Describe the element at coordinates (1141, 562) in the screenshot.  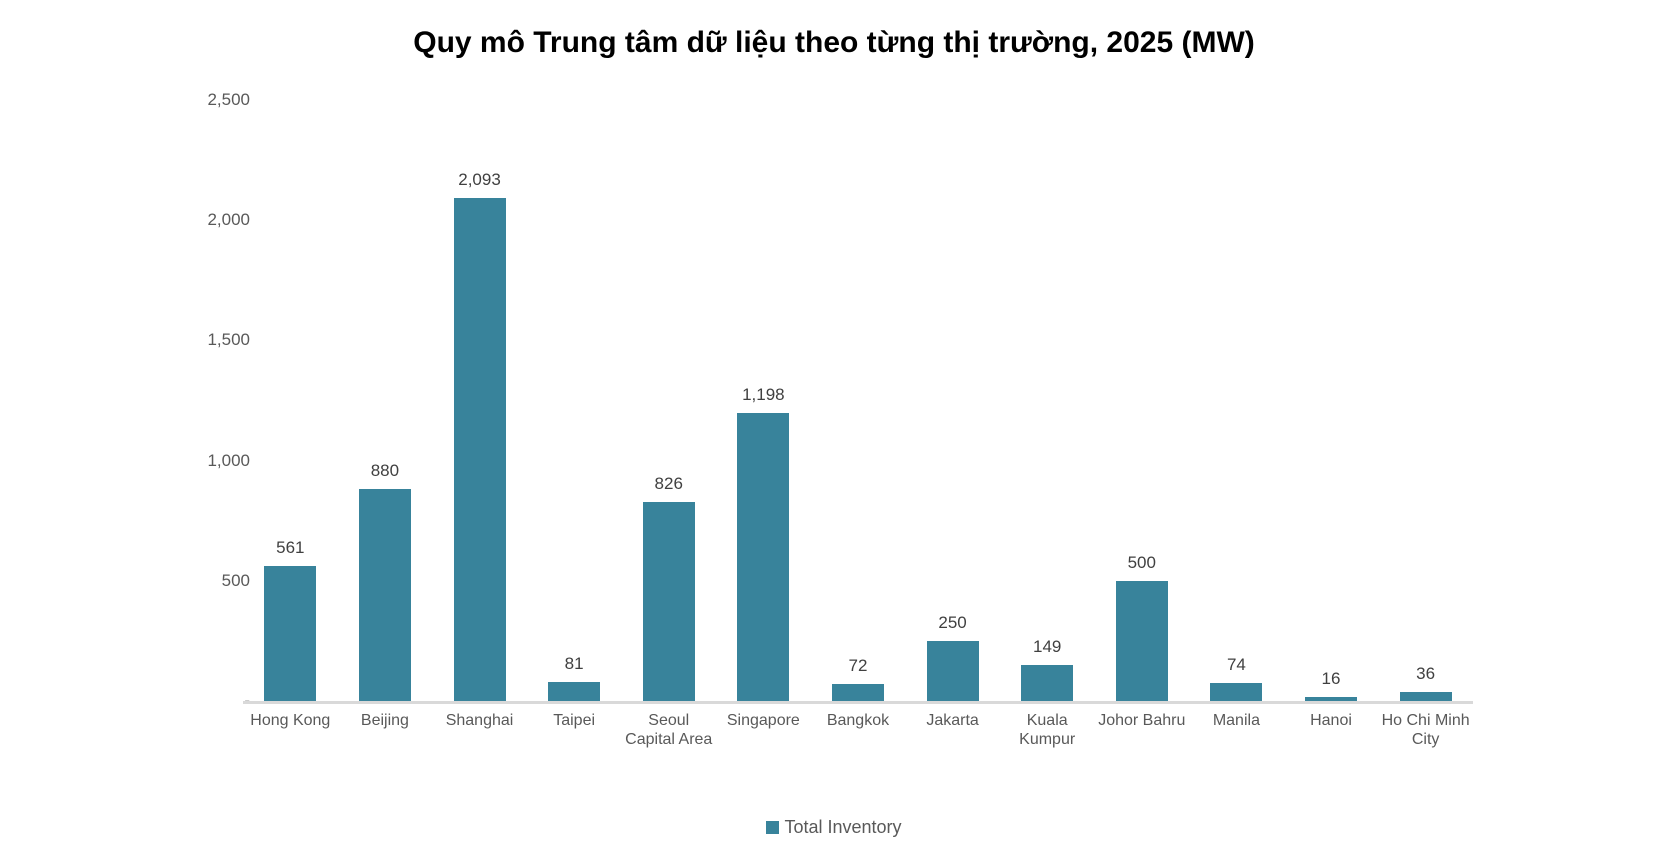
I see `bar-value-label: 500` at that location.